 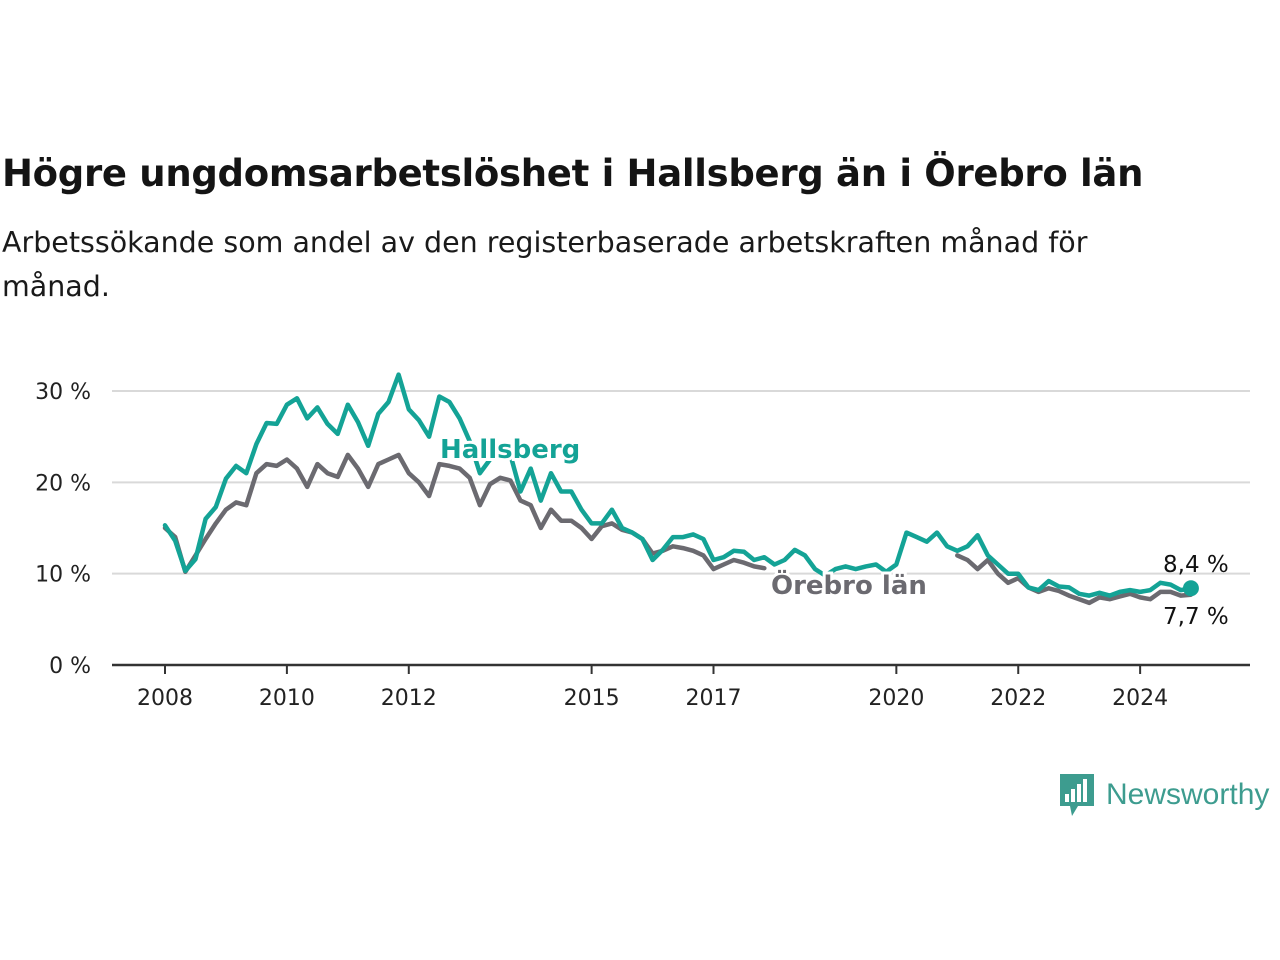 What do you see at coordinates (896, 698) in the screenshot?
I see `x-tick-label: 2020` at bounding box center [896, 698].